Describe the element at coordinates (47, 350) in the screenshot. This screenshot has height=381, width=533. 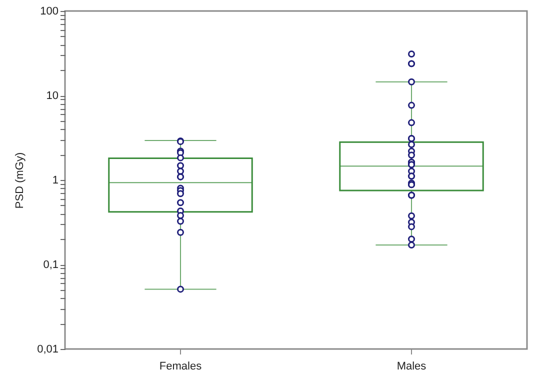
I see `y-tick-label: 0,01` at that location.